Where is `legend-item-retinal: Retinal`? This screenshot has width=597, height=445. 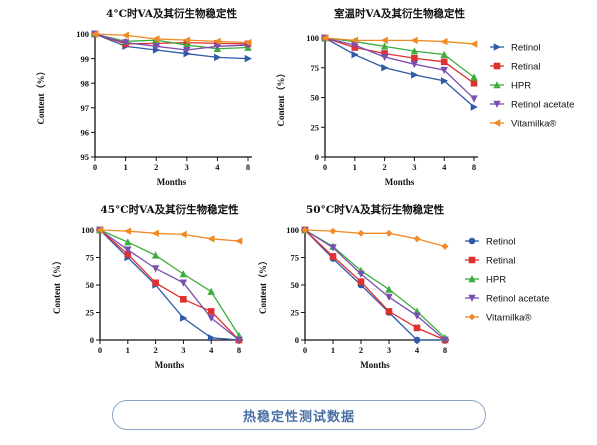
legend-item-retinal: Retinal is located at coordinates (490, 261).